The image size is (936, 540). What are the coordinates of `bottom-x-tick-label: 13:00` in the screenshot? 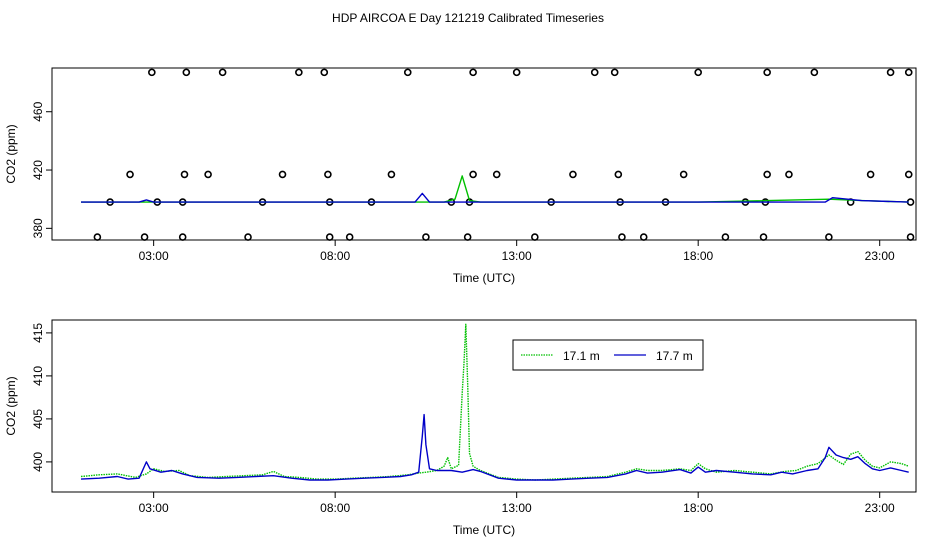 It's located at (517, 508).